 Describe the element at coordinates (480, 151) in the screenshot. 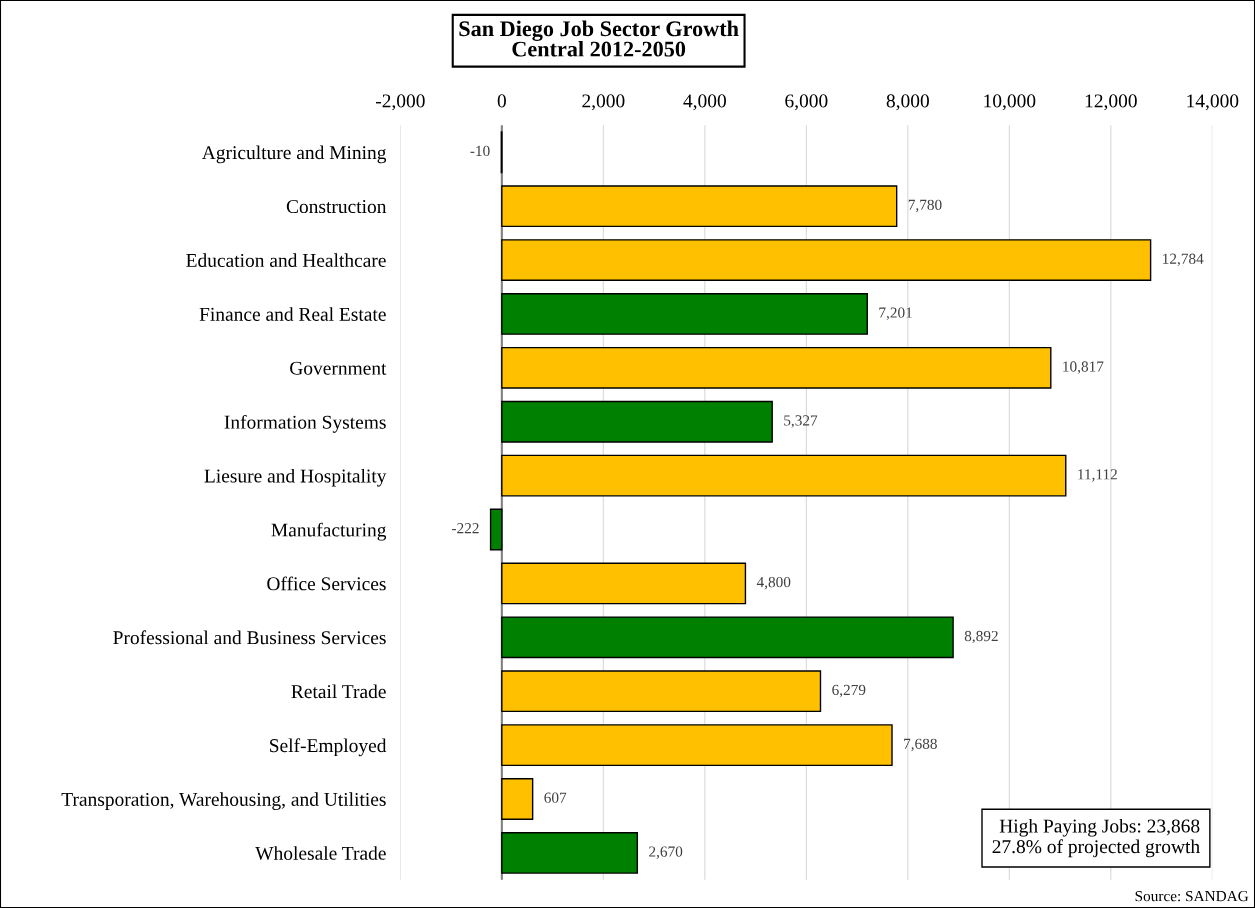

I see `data-label: -10` at that location.